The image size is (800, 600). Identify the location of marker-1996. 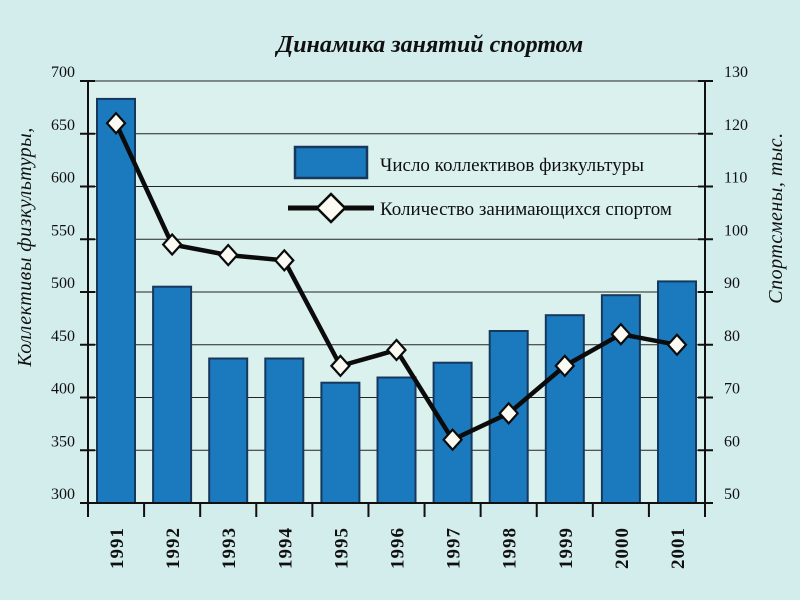
(396, 350).